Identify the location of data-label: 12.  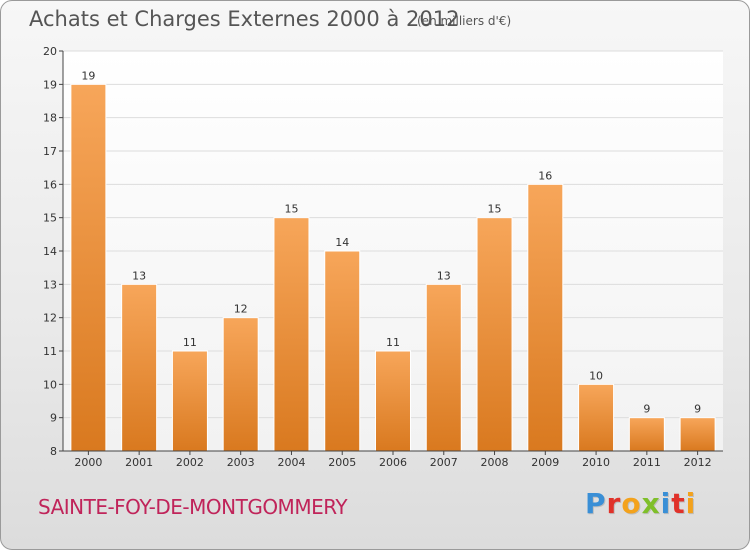
(241, 309).